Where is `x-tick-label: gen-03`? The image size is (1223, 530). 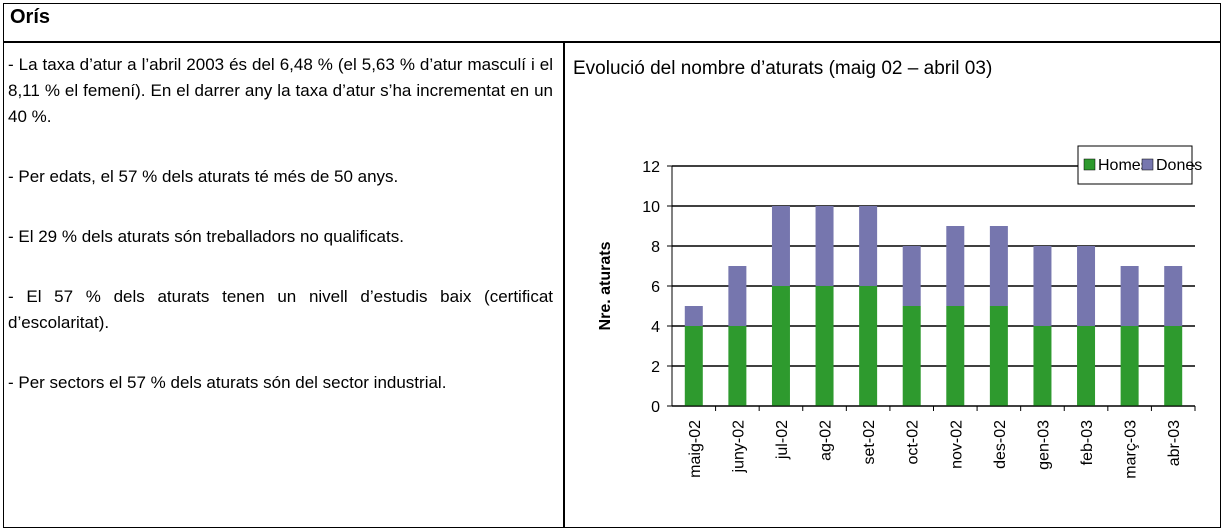
x-tick-label: gen-03 is located at coordinates (1043, 445).